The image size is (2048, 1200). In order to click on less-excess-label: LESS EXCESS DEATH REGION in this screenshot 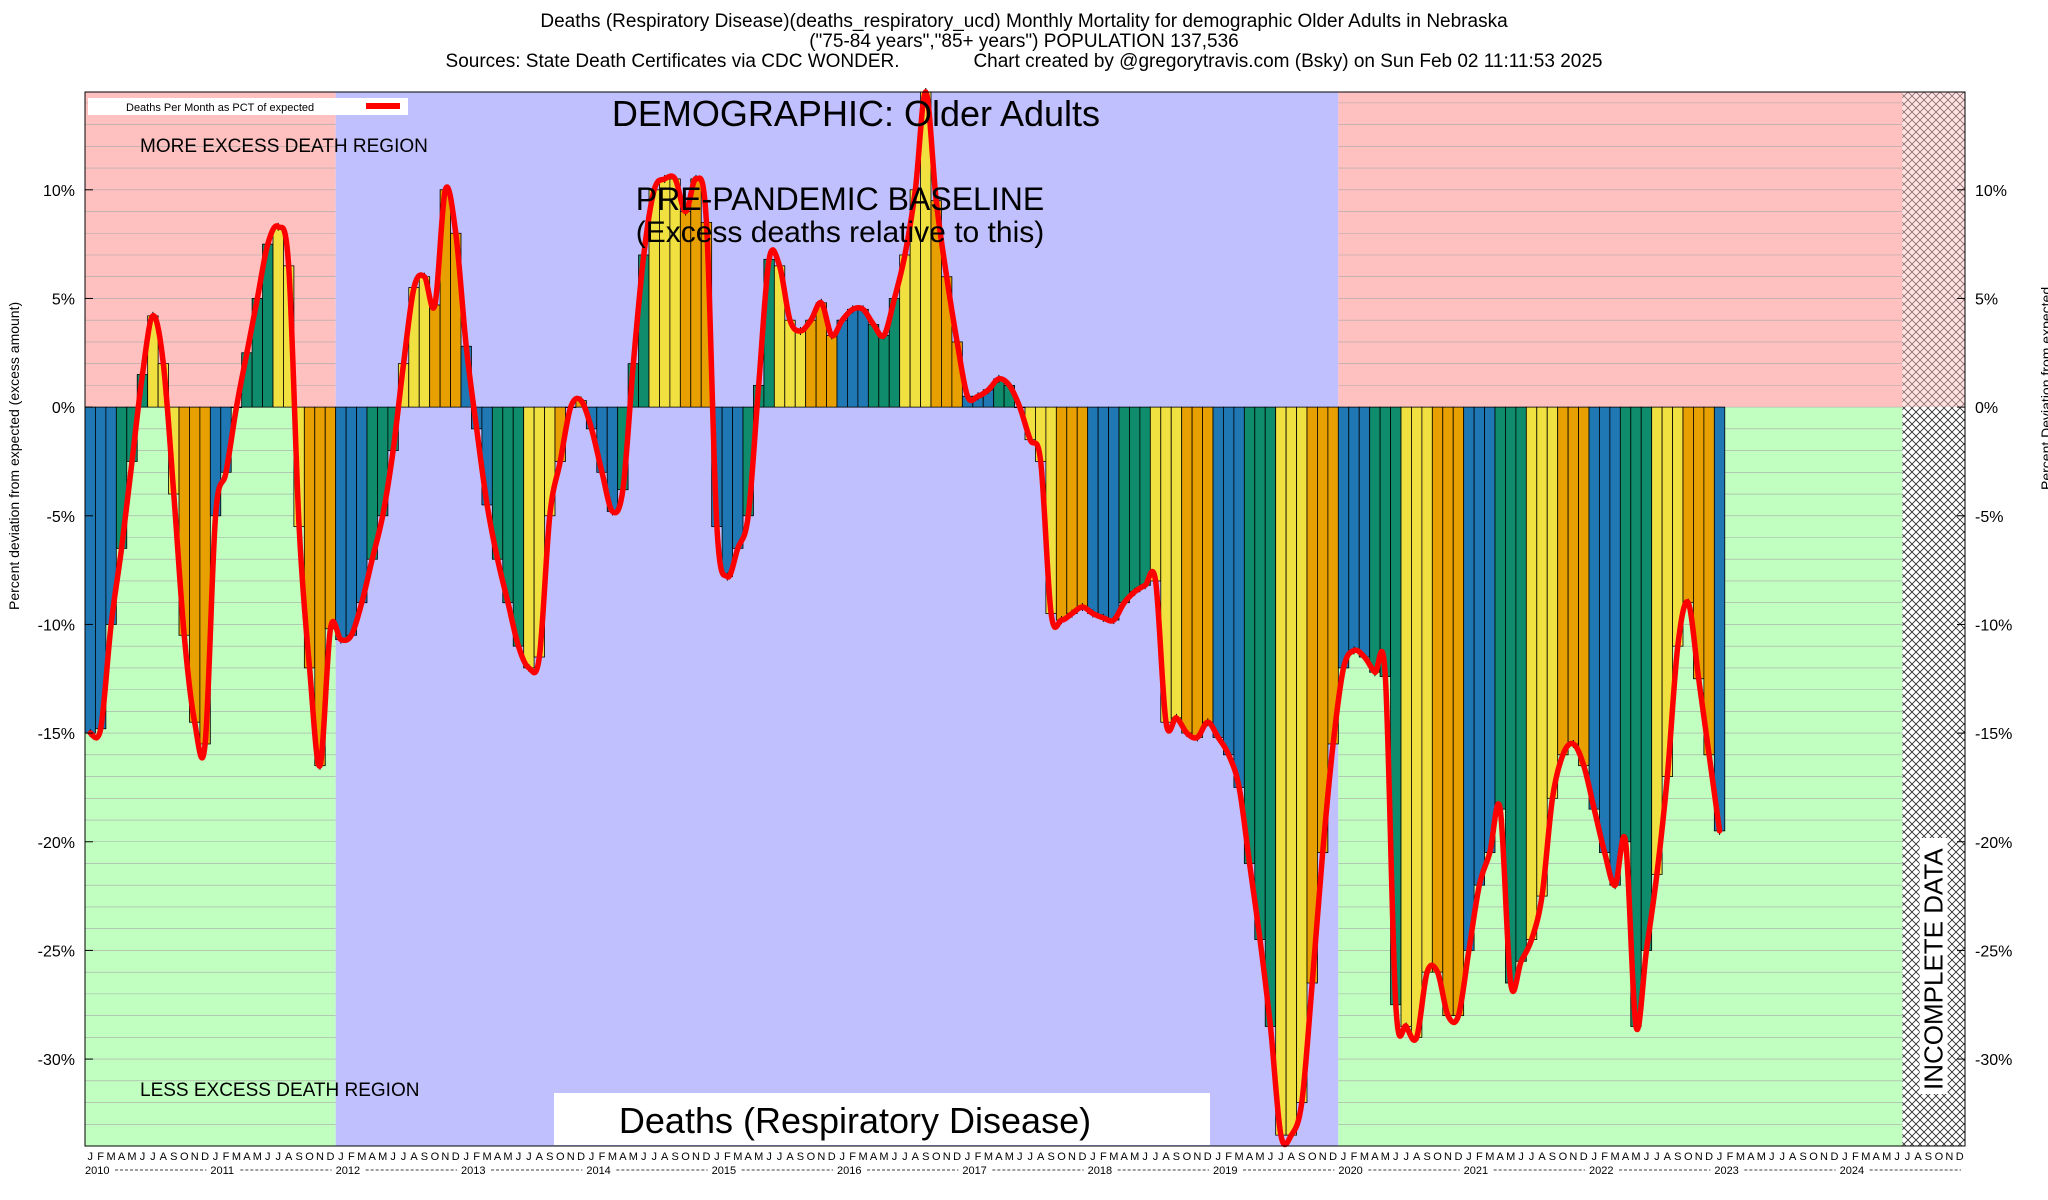, I will do `click(279, 1090)`.